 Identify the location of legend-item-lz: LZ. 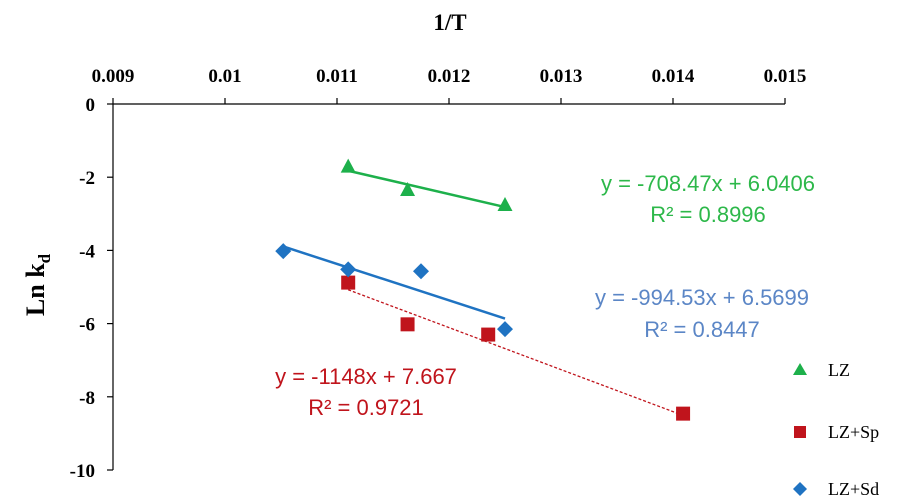
(821, 370).